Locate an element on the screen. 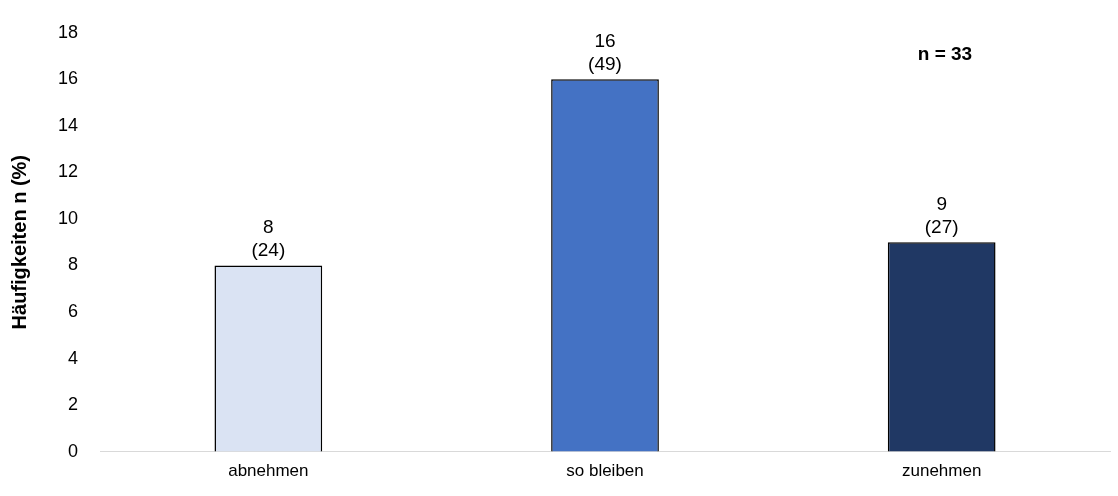  data-label: 16 (49) is located at coordinates (605, 52).